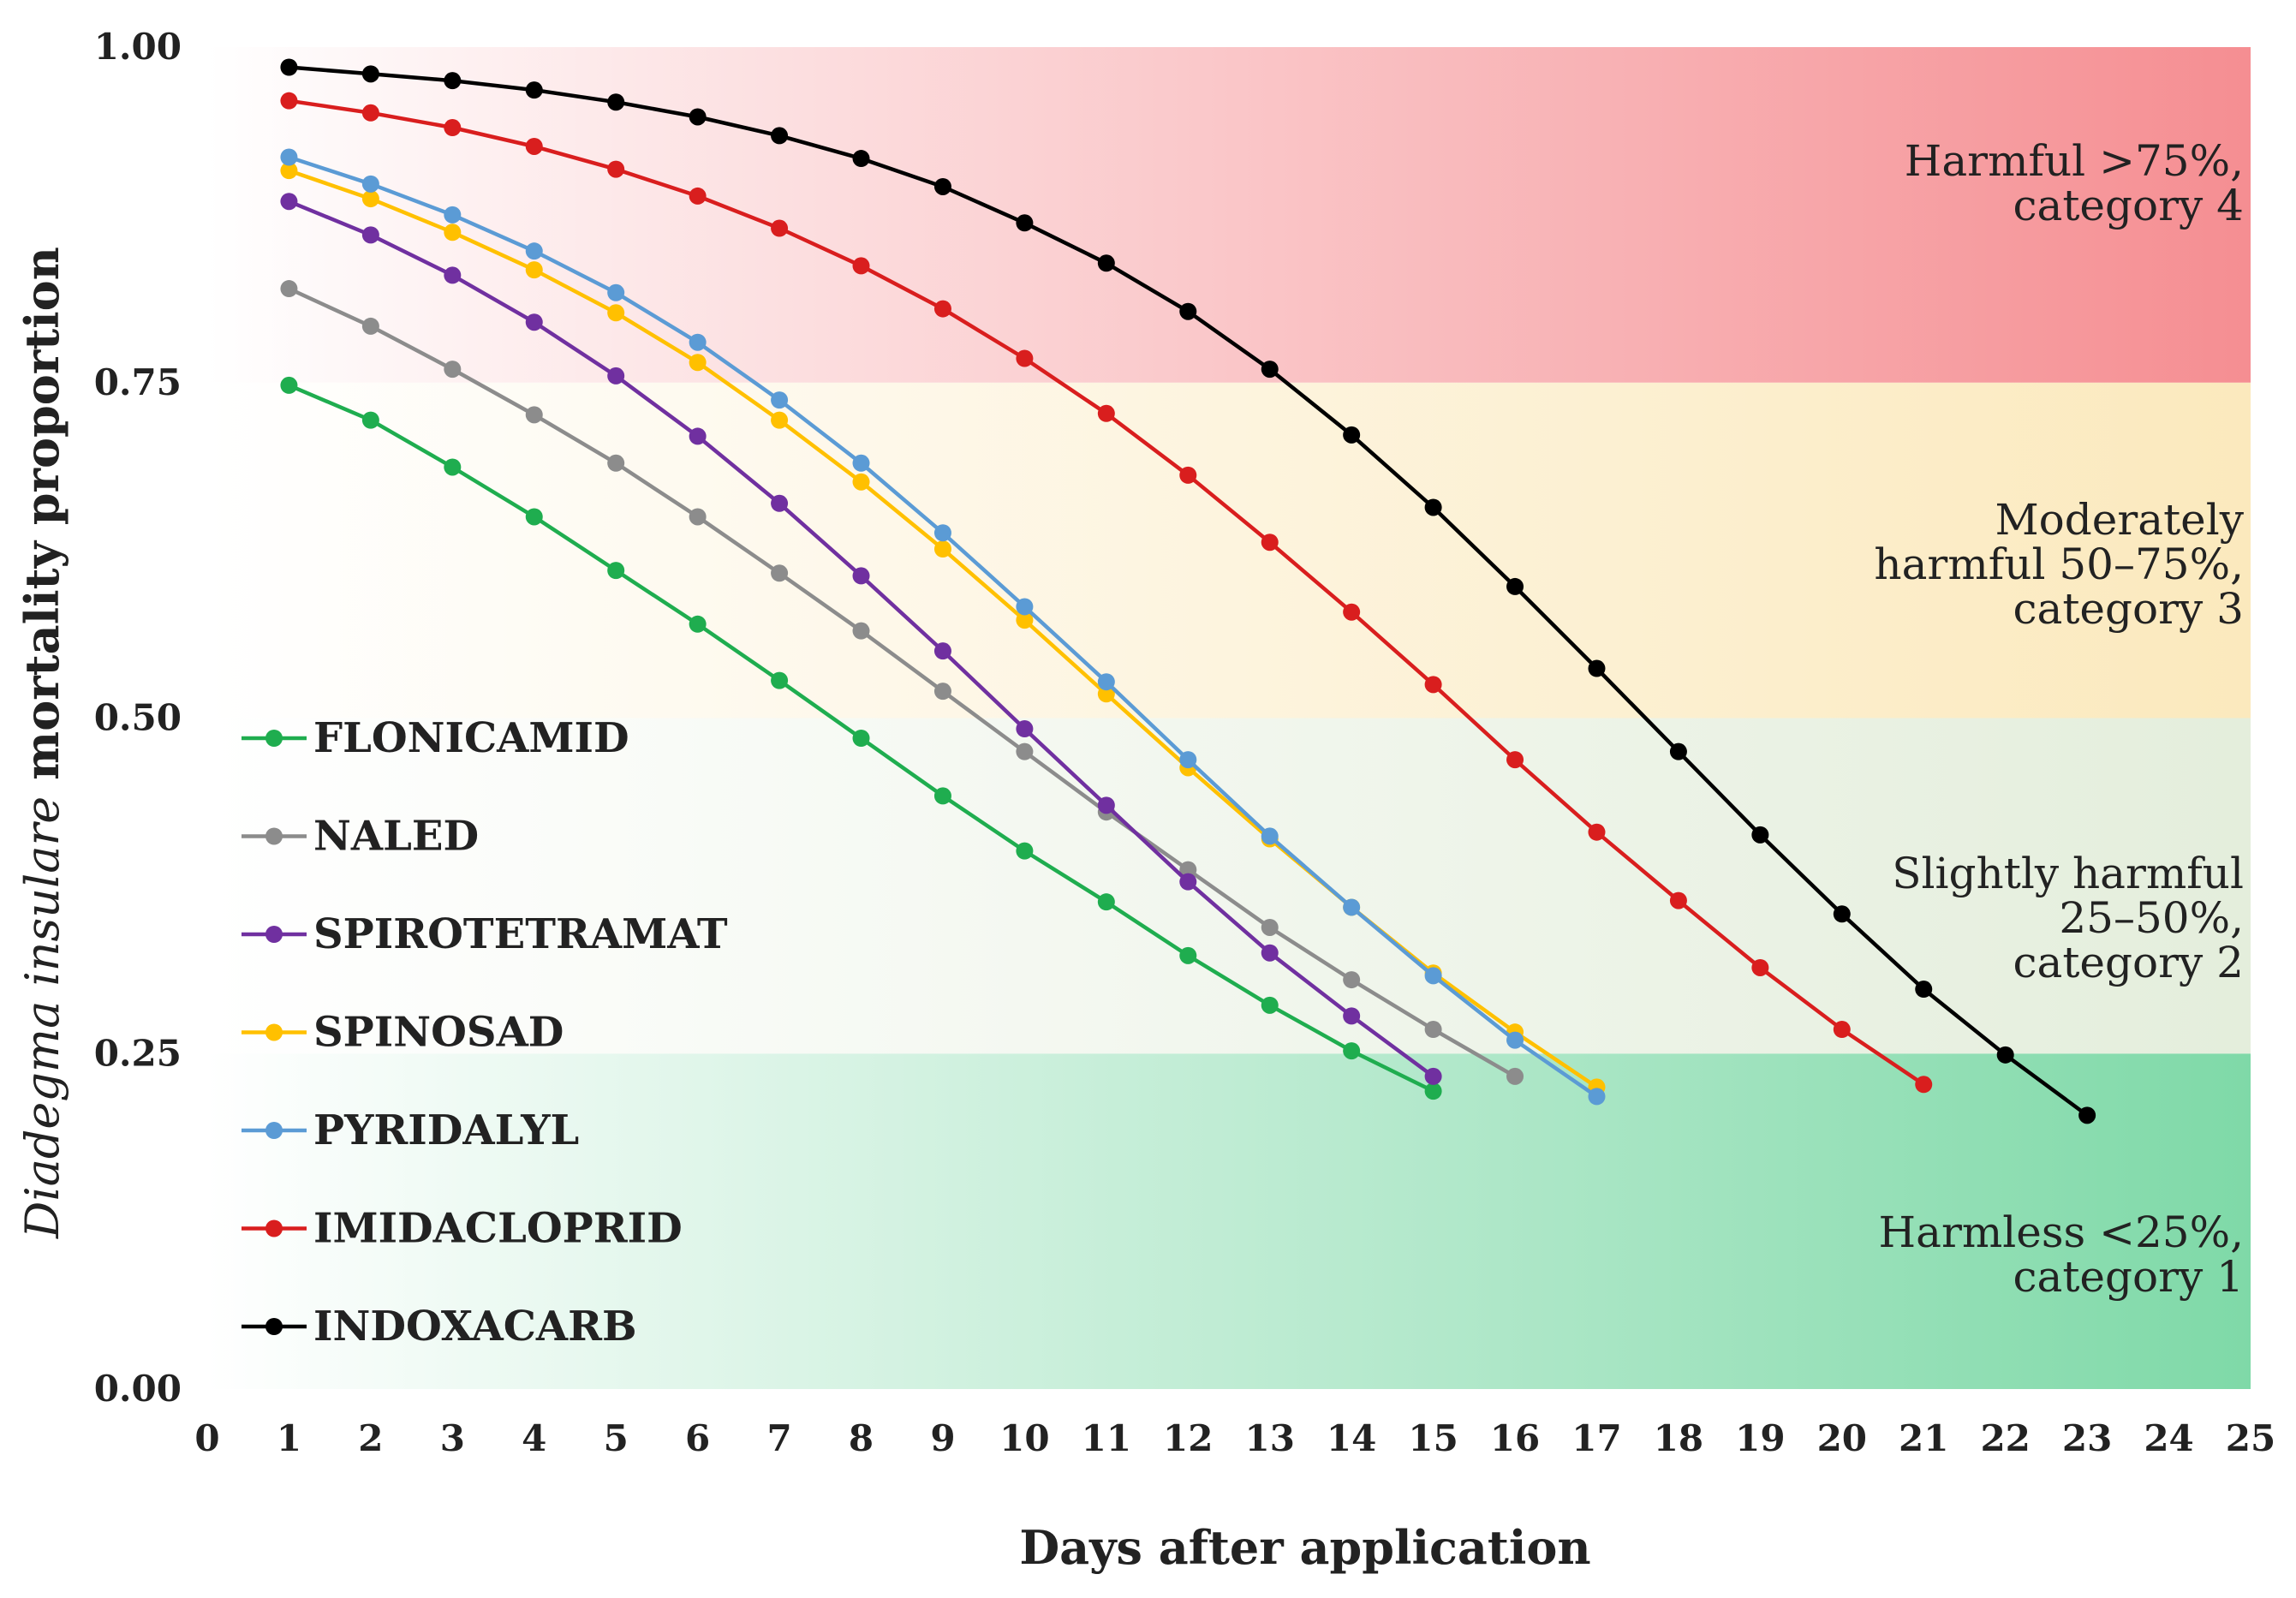  What do you see at coordinates (410, 1130) in the screenshot?
I see `legend-item-pyridalyl: PYRIDALYL` at bounding box center [410, 1130].